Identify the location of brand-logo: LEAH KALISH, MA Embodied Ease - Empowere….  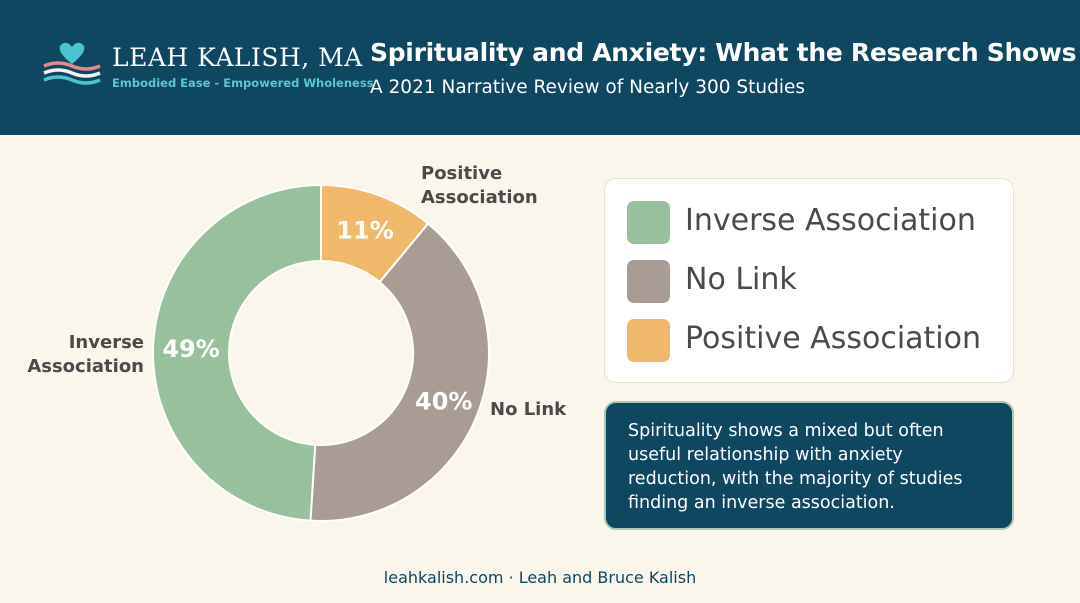
(207, 70).